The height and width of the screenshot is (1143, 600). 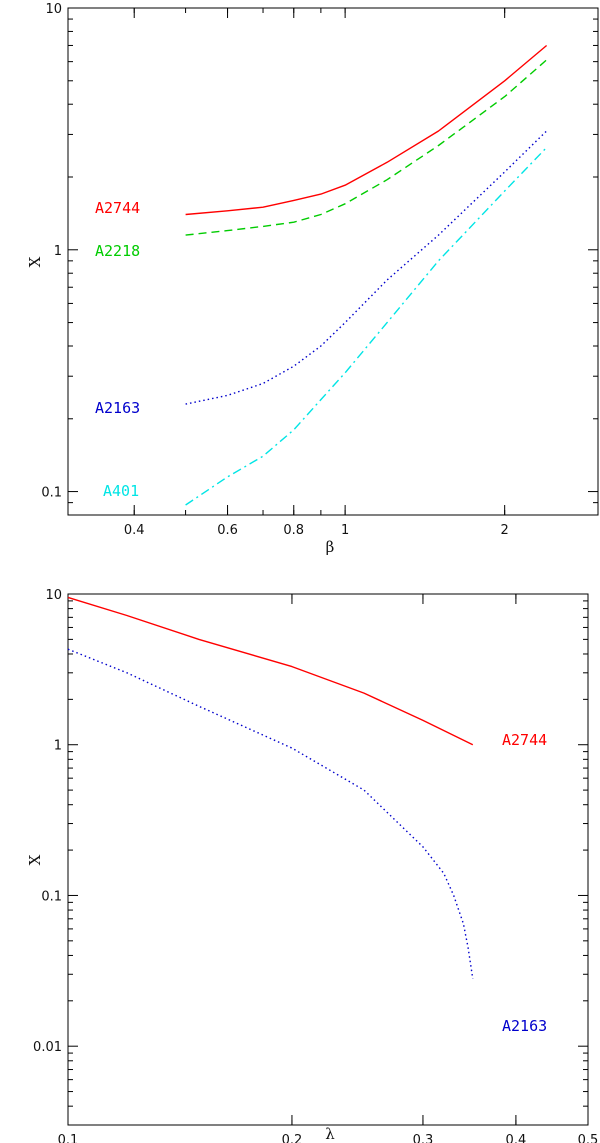 I want to click on series-label-a2218: A2218, so click(x=117, y=251).